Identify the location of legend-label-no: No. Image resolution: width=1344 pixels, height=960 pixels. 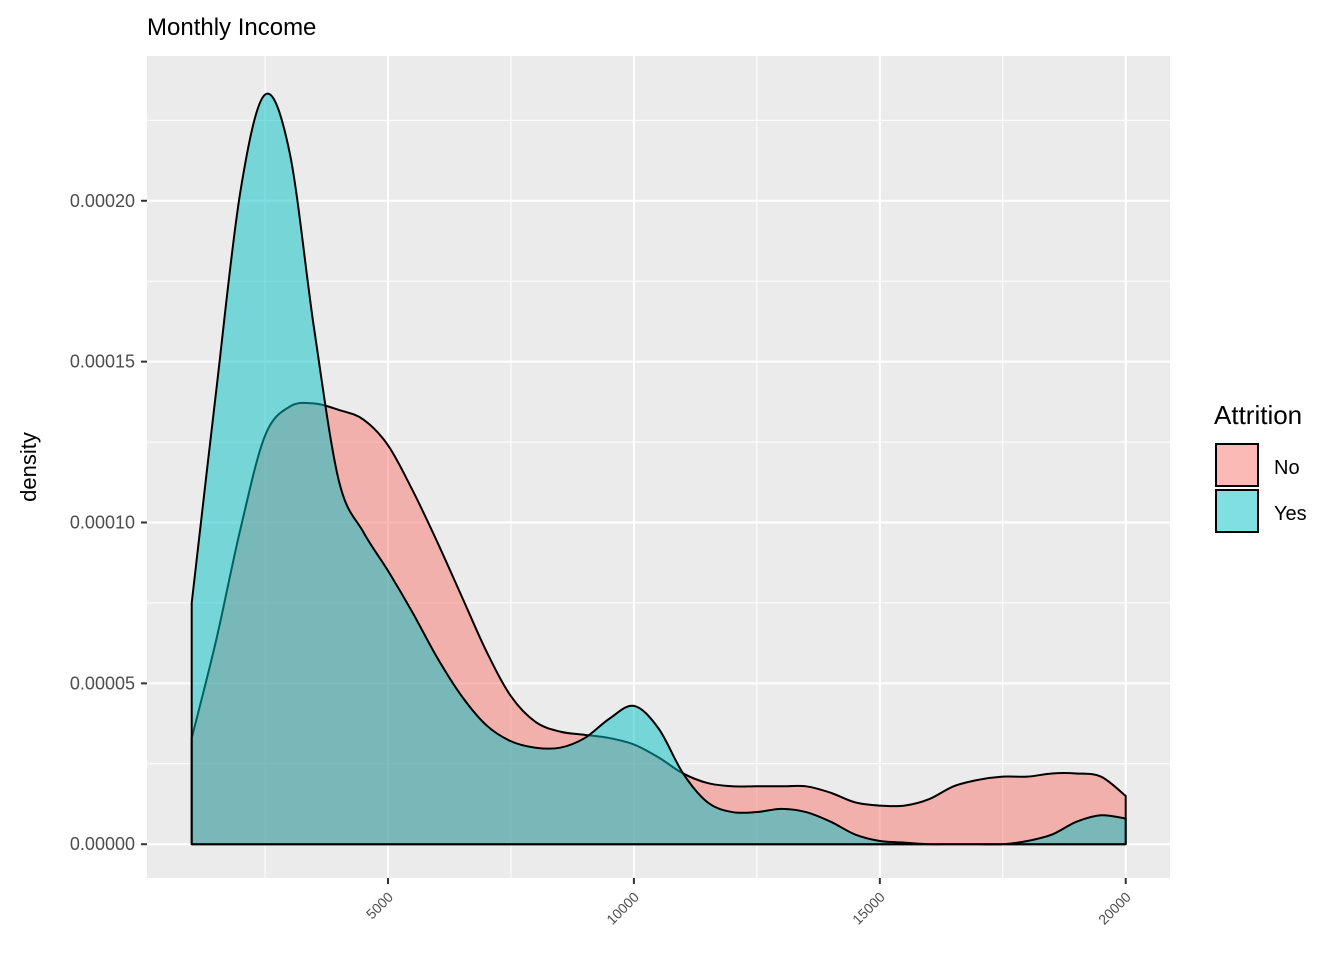
(1287, 468).